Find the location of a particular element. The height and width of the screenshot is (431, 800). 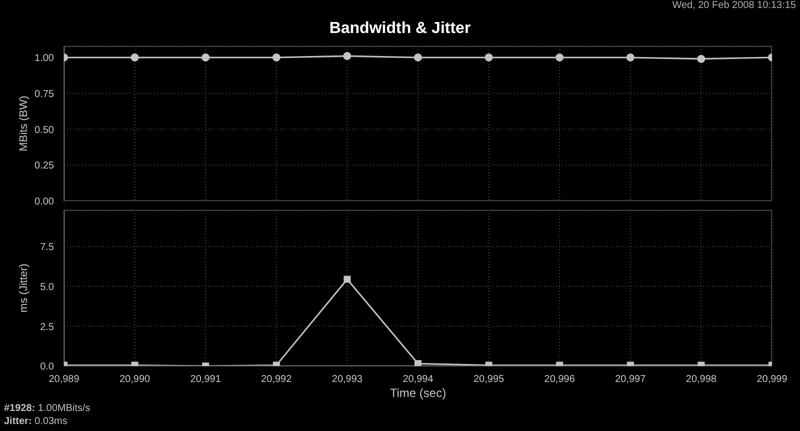

text: Wed, 20 Feb 2008 10:13:15 is located at coordinates (734, 5).